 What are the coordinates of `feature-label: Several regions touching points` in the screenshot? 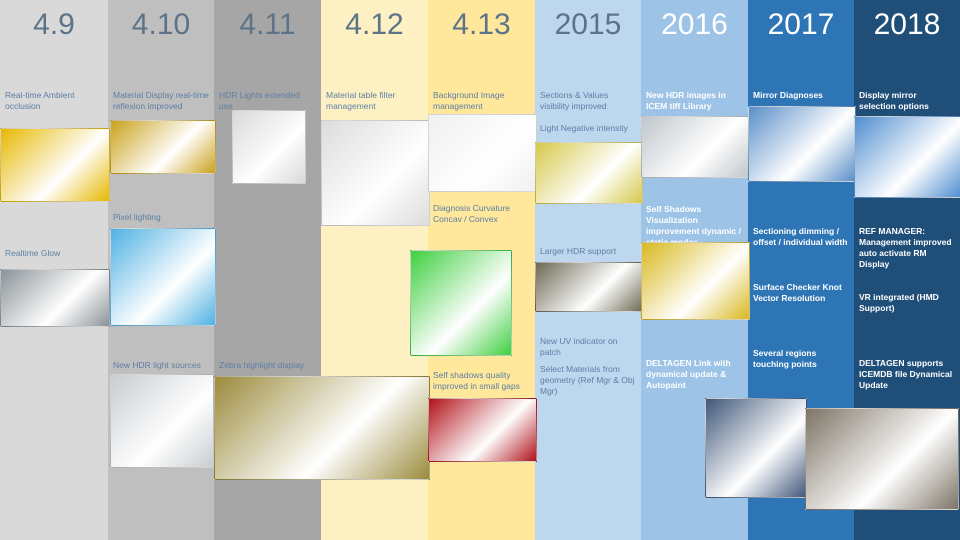 It's located at (785, 358).